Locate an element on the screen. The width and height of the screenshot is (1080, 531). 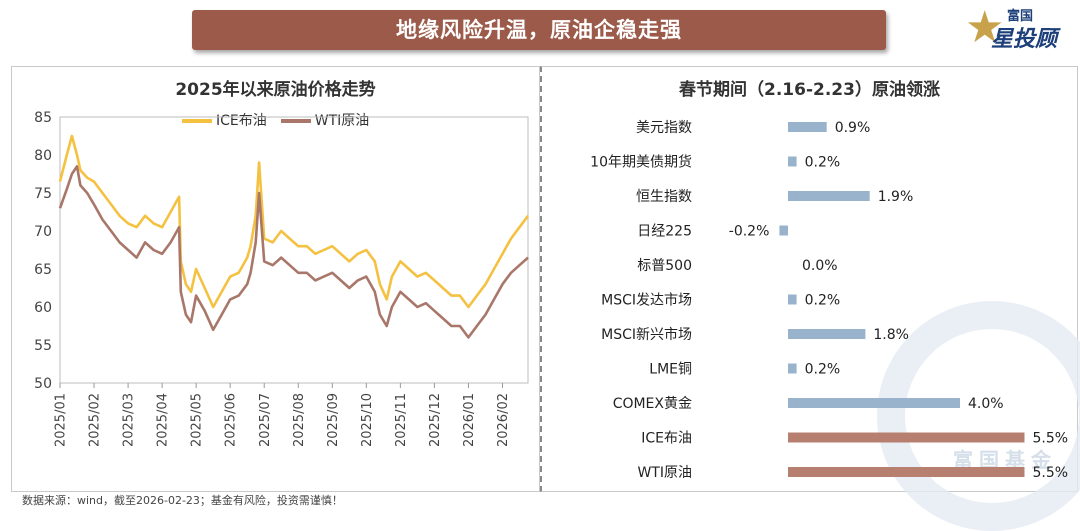
x-tick-label: 2026/01 is located at coordinates (469, 420).